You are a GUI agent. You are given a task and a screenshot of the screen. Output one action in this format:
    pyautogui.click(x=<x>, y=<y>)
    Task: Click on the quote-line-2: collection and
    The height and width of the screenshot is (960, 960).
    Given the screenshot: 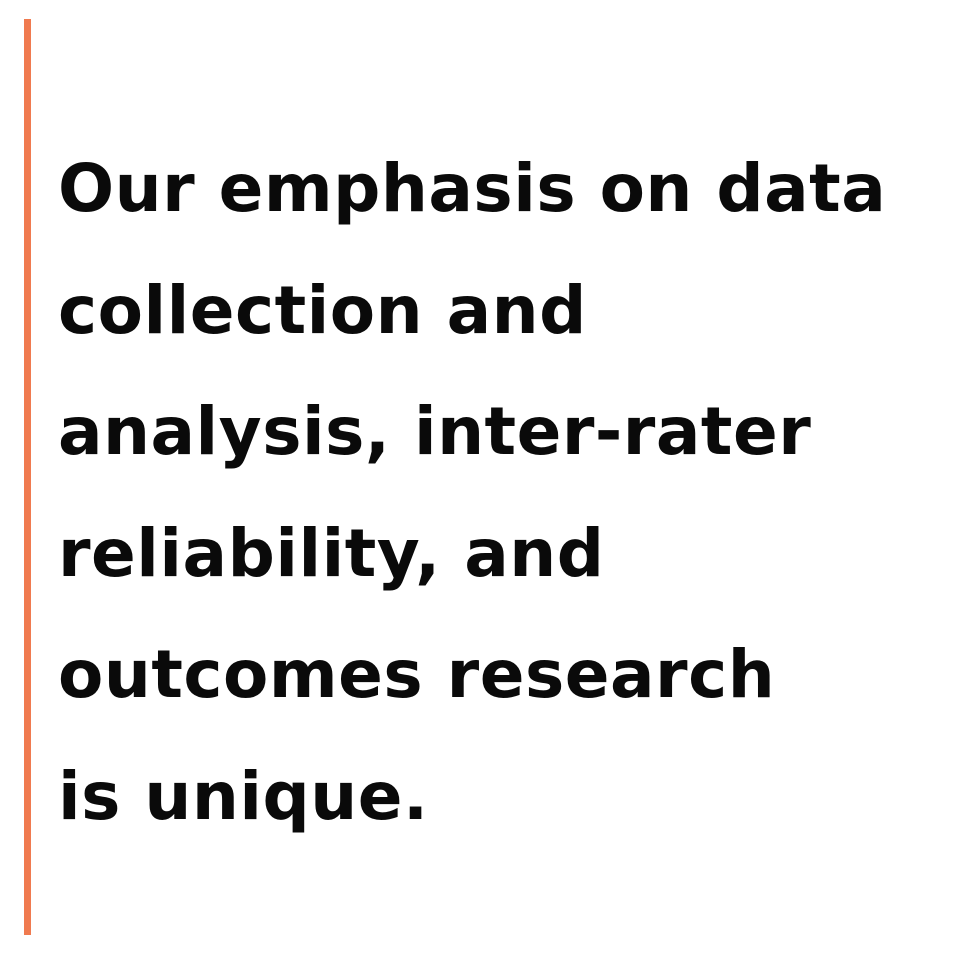 What is the action you would take?
    pyautogui.click(x=322, y=310)
    